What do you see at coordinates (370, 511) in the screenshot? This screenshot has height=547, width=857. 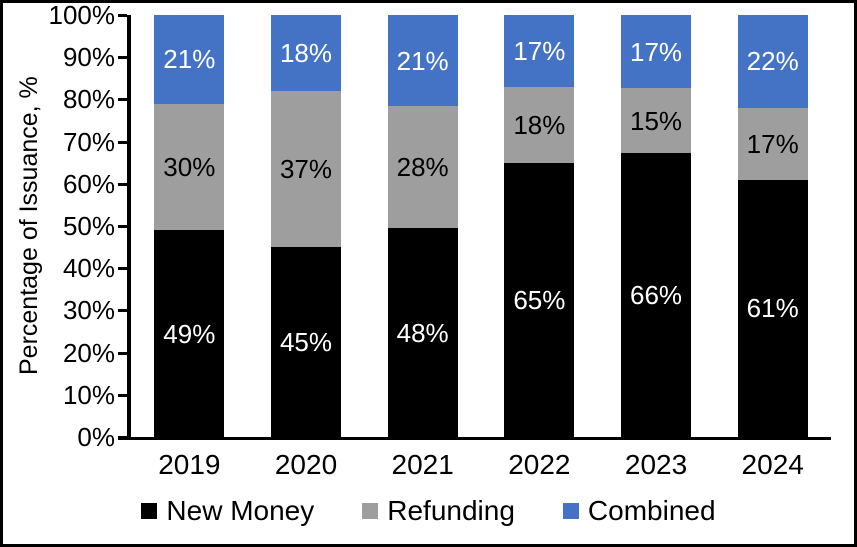 I see `legend-swatch-refunding` at bounding box center [370, 511].